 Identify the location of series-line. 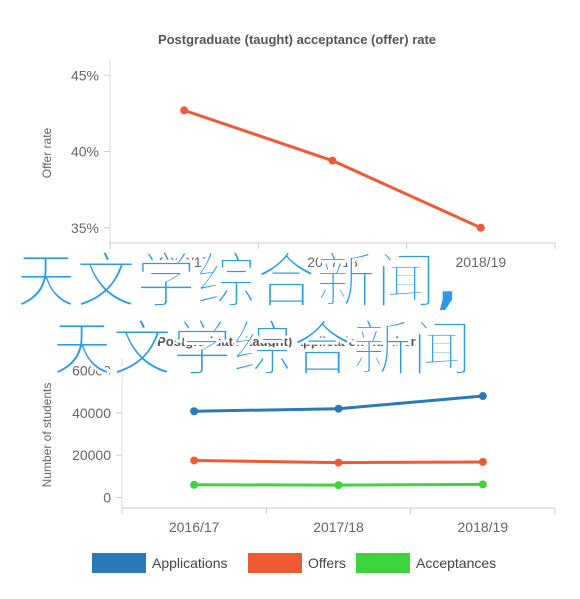
(332, 169).